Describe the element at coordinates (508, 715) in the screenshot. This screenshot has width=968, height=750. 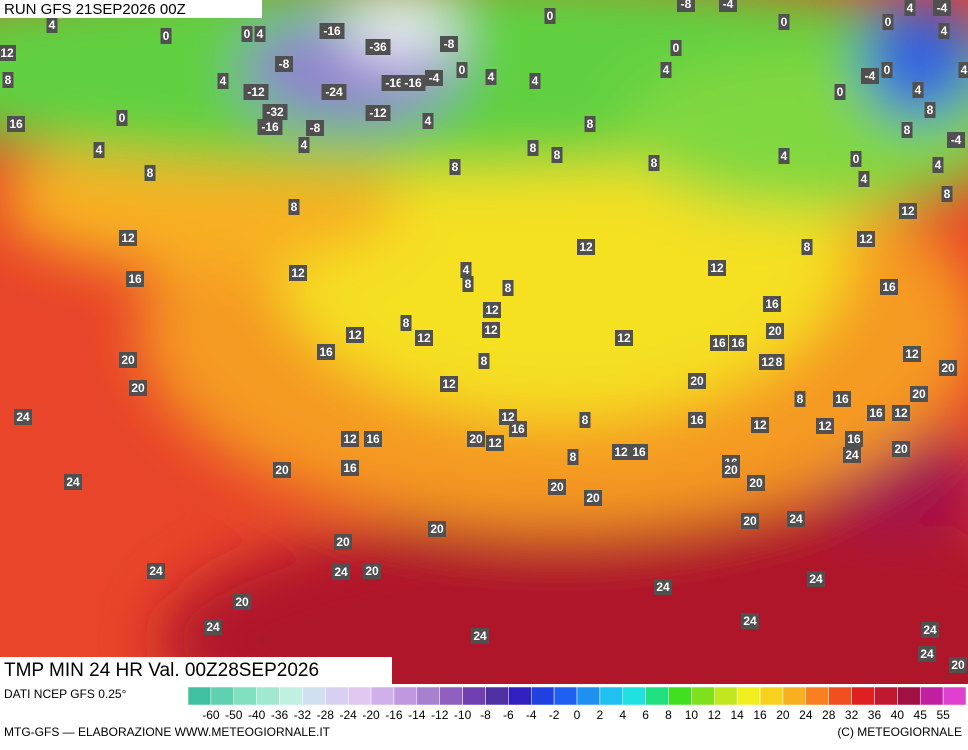
I see `legend-label: -6` at that location.